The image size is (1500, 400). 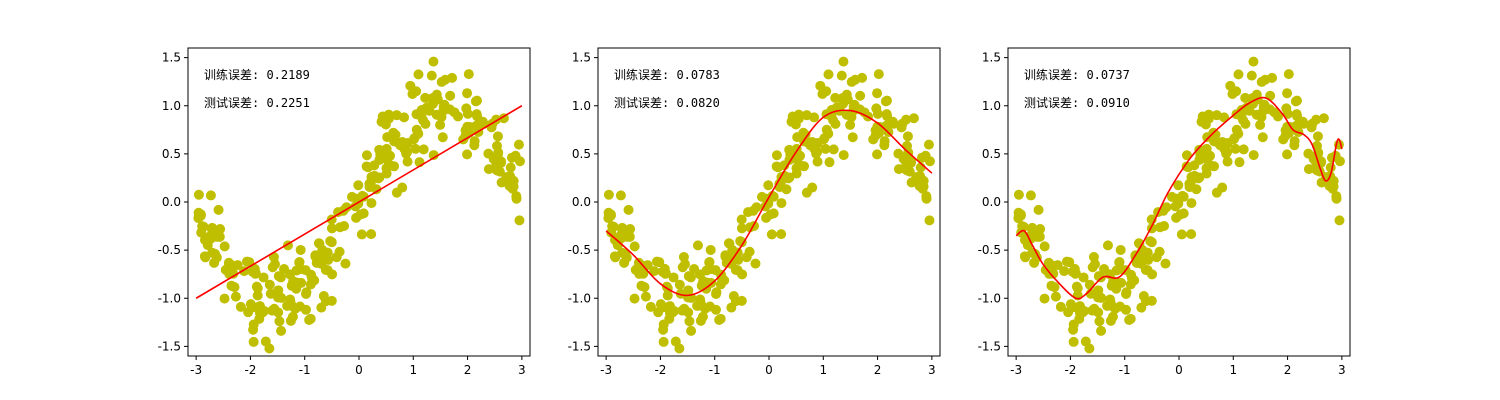 I want to click on x-tick-label: -1, so click(x=305, y=370).